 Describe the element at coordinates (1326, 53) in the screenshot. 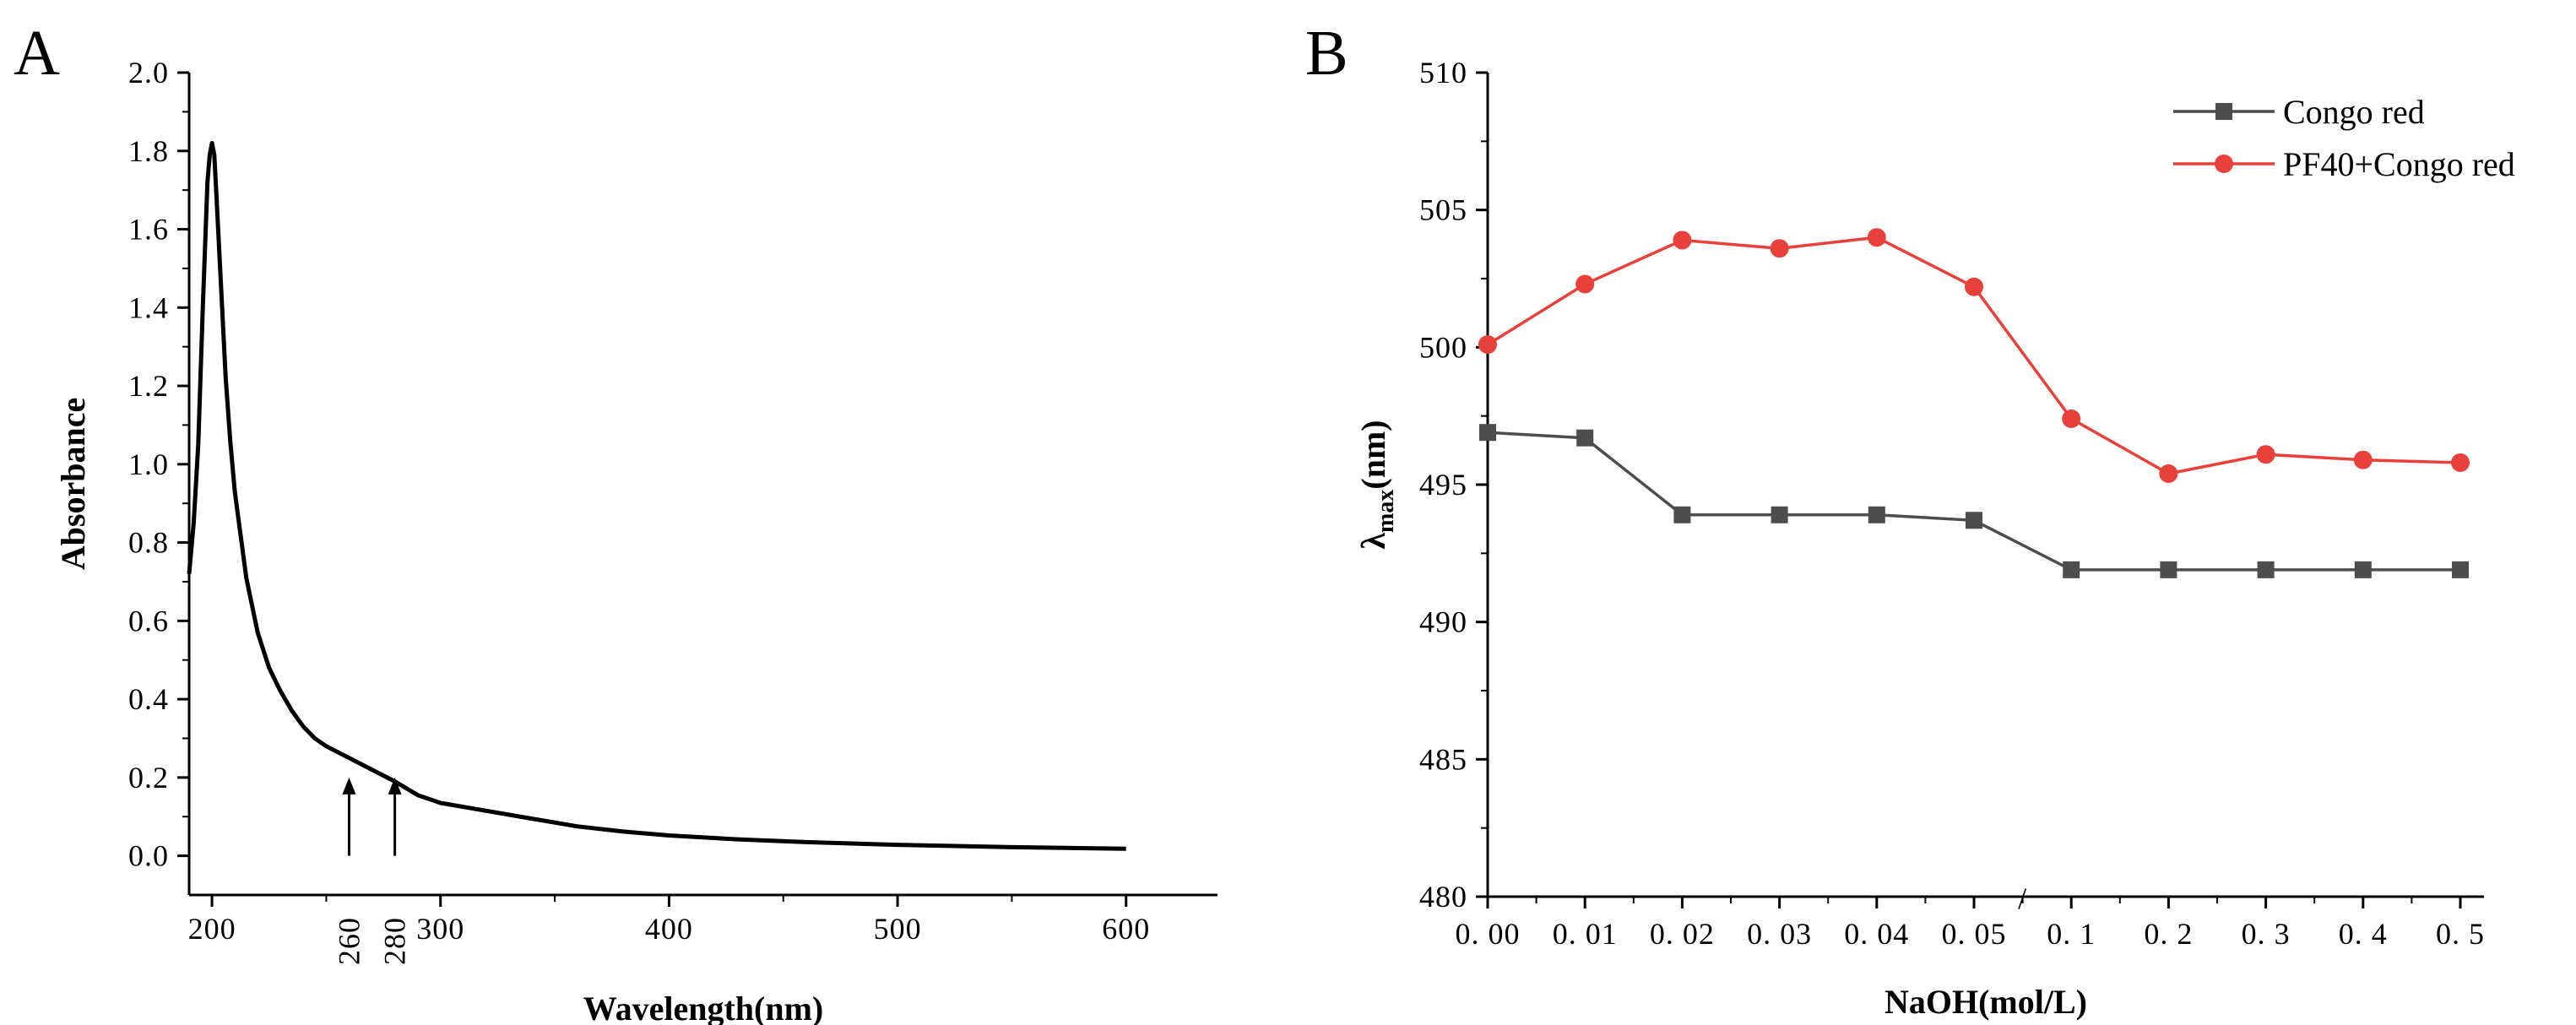

I see `panel-letter-b: B` at that location.